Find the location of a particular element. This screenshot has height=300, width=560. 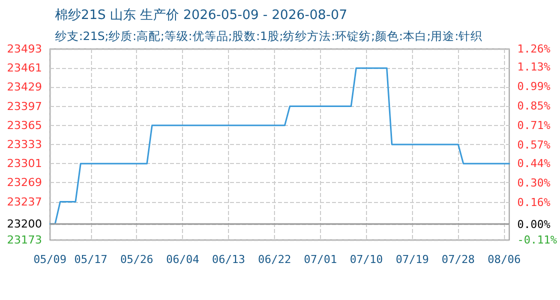

x-tick-label: 08/06 is located at coordinates (504, 259).